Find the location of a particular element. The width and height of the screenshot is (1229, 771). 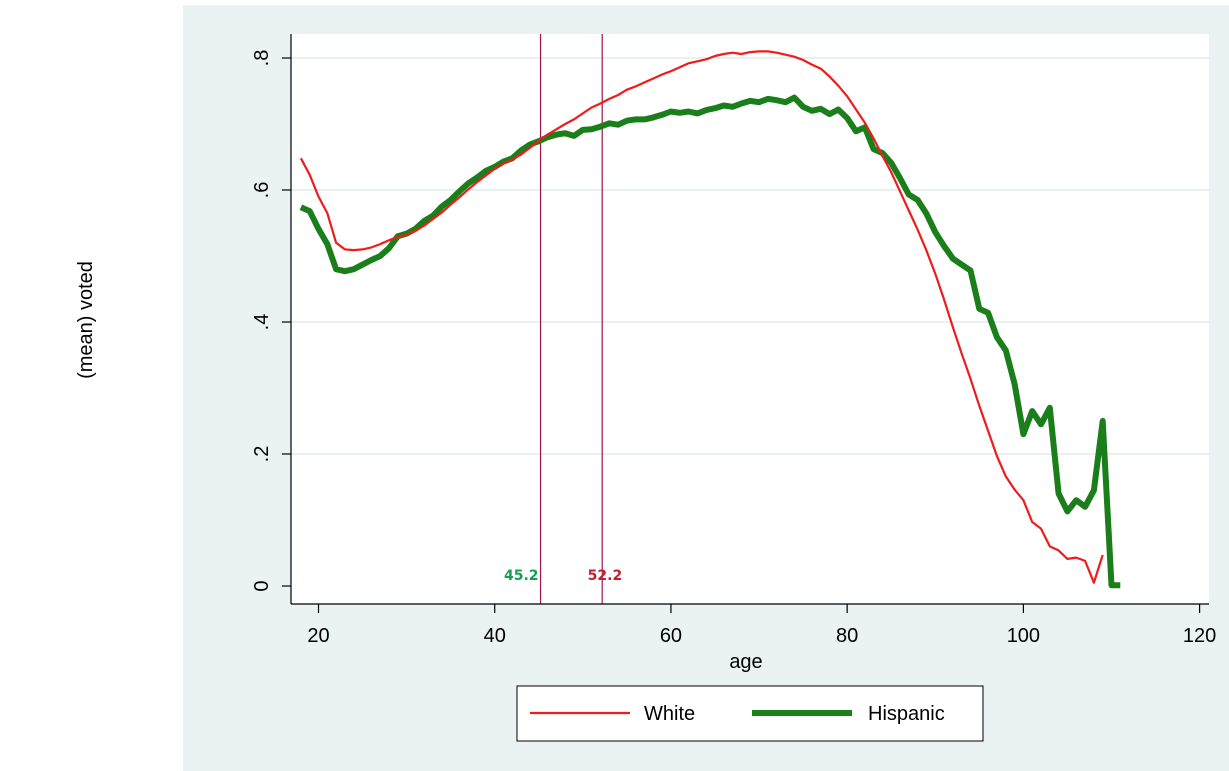

x-axis-title: age is located at coordinates (745, 662).